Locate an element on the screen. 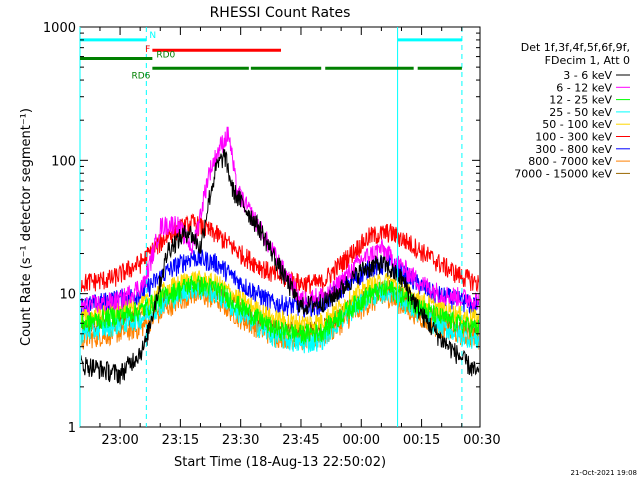  x-tick-label: 23:30 is located at coordinates (240, 440).